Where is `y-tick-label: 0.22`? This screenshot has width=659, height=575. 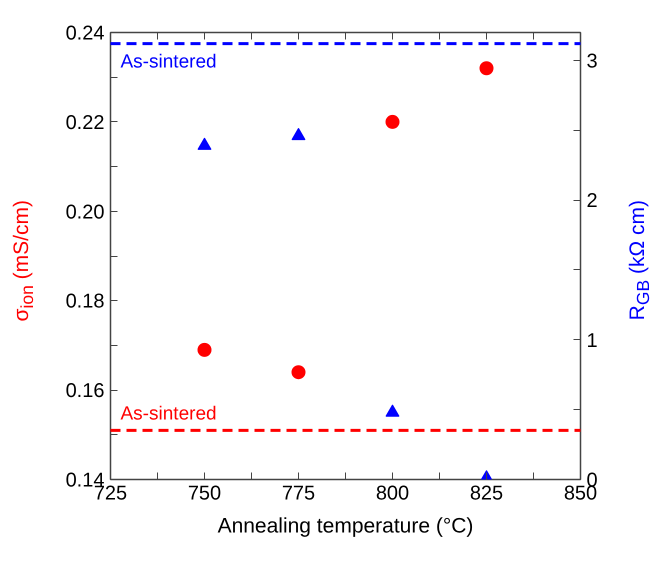
y-tick-label: 0.22 is located at coordinates (85, 123).